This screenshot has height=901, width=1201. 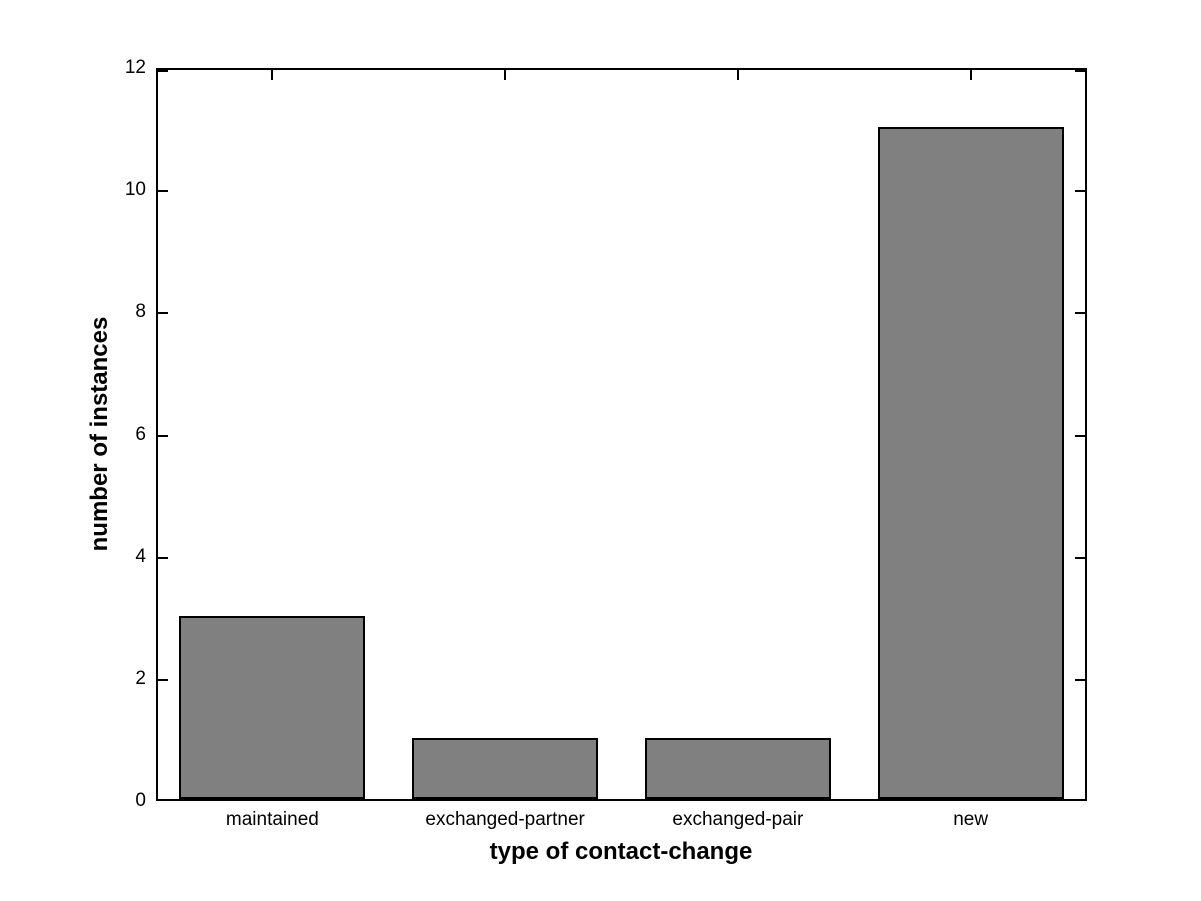 What do you see at coordinates (272, 707) in the screenshot?
I see `bar-maintained` at bounding box center [272, 707].